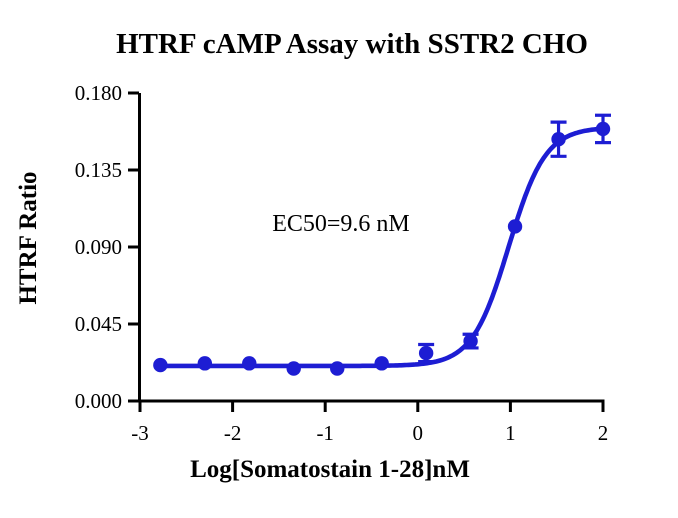  What do you see at coordinates (140, 433) in the screenshot?
I see `x-tick-label: -3` at bounding box center [140, 433].